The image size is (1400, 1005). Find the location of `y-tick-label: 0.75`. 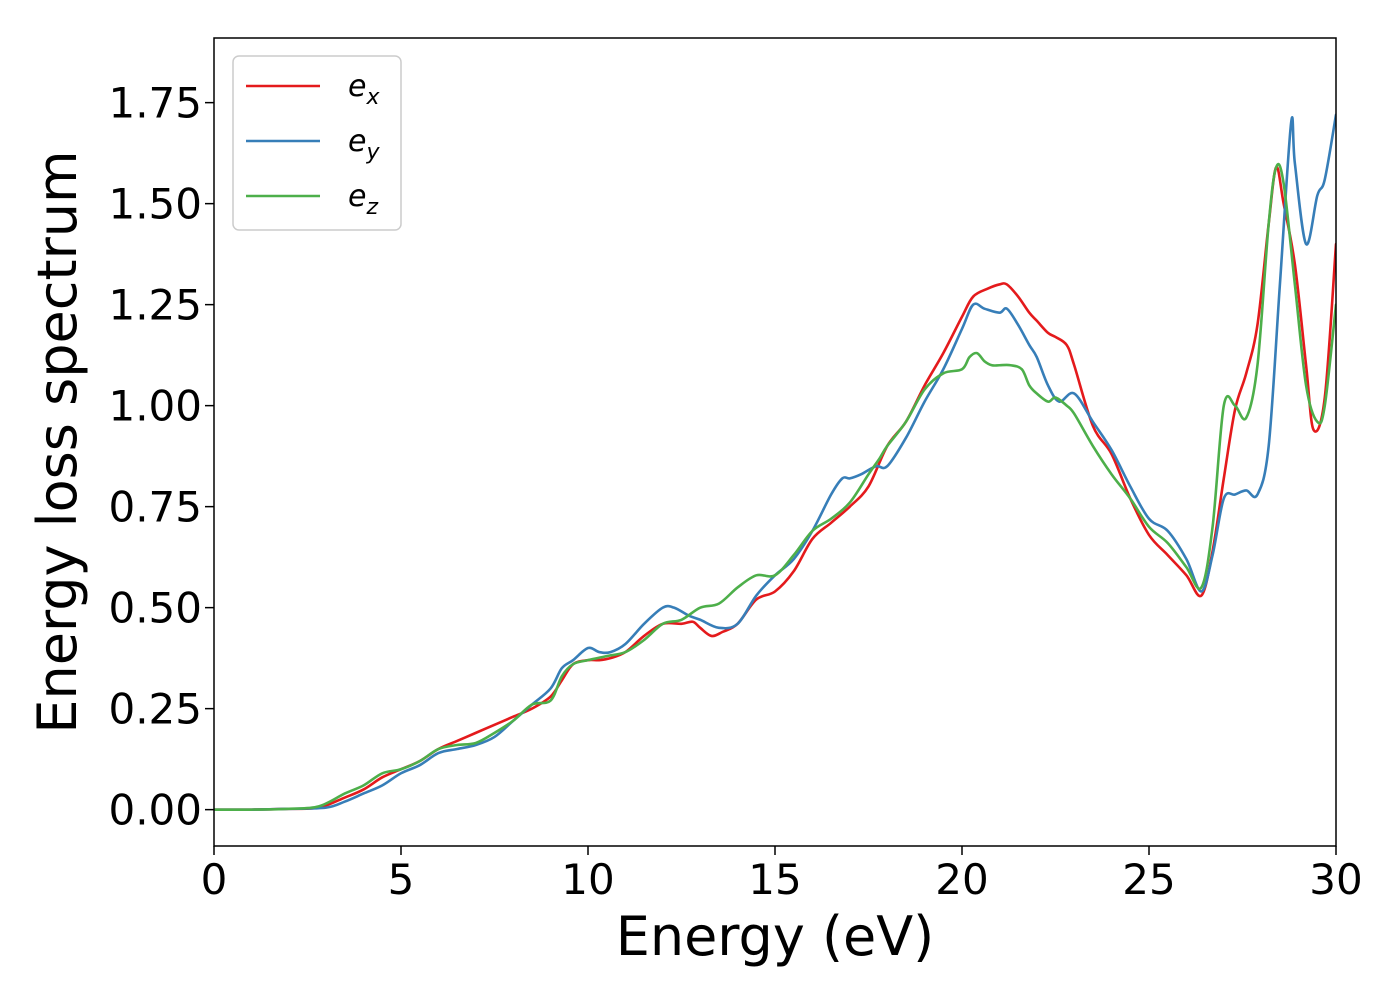

y-tick-label: 0.75 is located at coordinates (155, 507).